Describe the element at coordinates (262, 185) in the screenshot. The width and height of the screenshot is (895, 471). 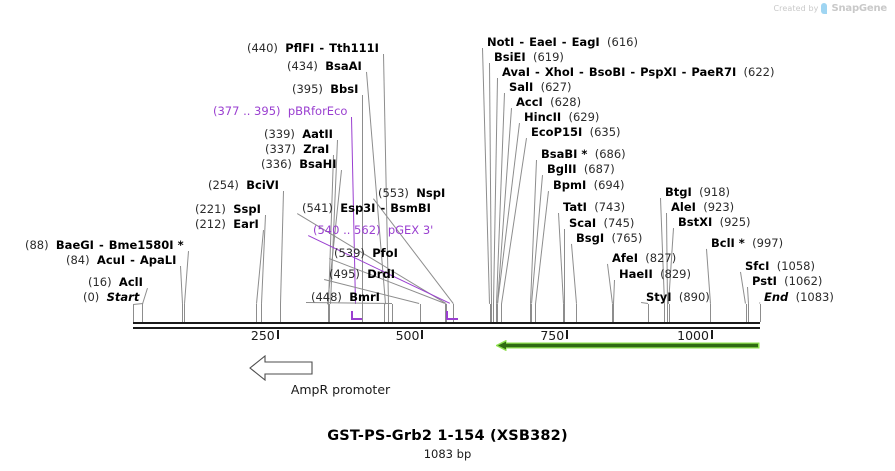
I see `enzyme-name: BciVI` at that location.